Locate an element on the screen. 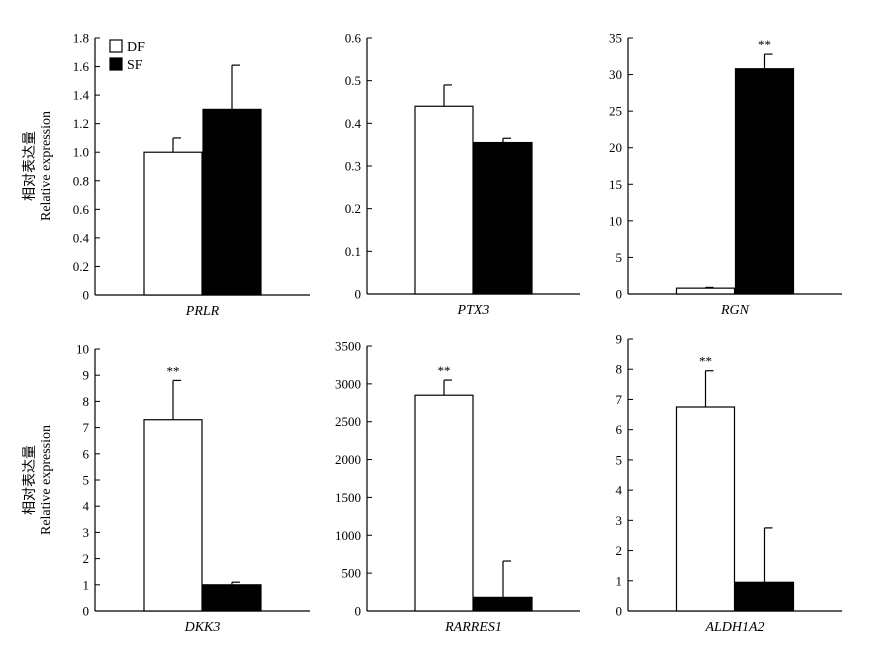 This screenshot has height=650, width=879. y-tick-label: 1.6 is located at coordinates (81, 66).